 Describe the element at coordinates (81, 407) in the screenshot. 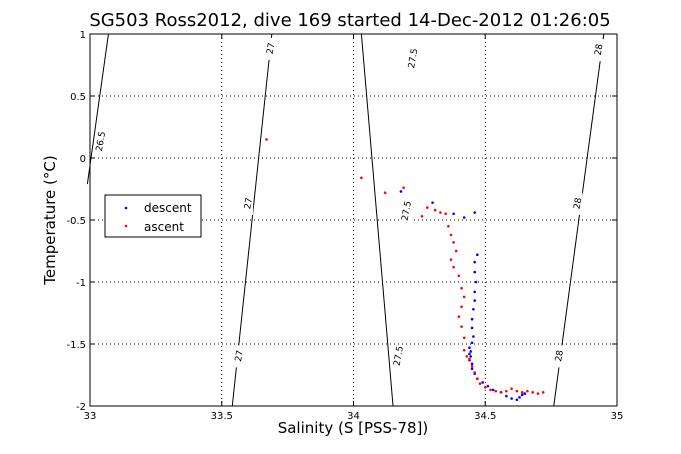

I see `y-tick-label: -2` at that location.